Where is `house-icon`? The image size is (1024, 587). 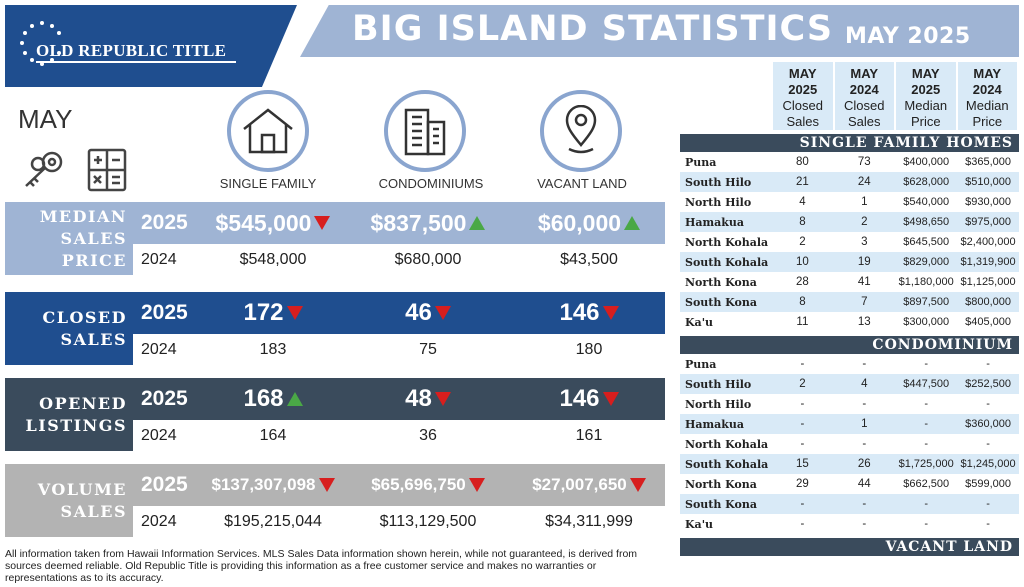
house-icon is located at coordinates (268, 131).